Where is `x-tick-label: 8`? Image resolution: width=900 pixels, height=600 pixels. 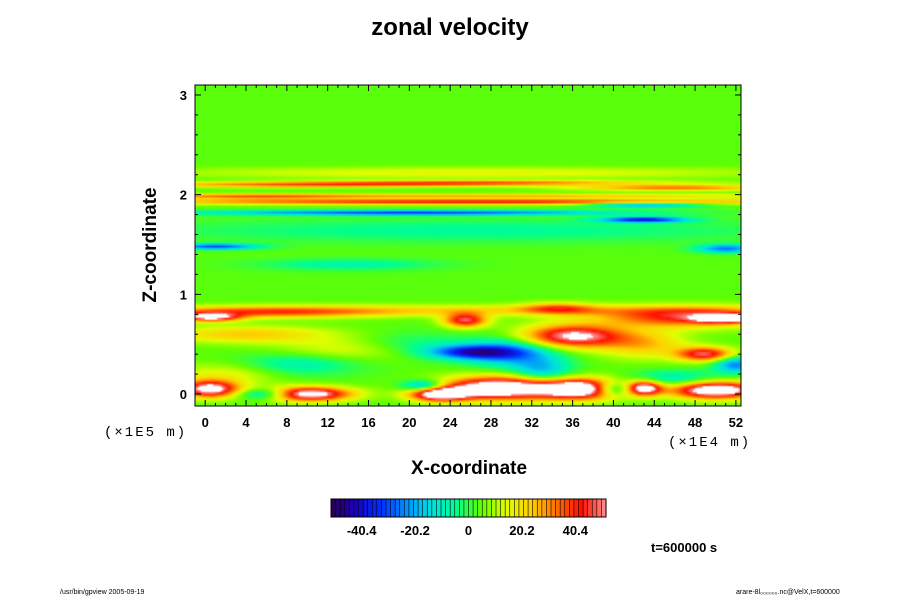 x-tick-label: 8 is located at coordinates (286, 422).